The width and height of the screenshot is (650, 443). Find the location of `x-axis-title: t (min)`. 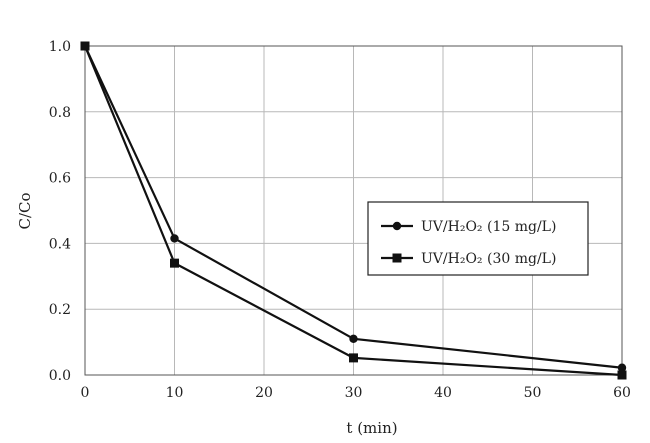

x-axis-title: t (min) is located at coordinates (371, 428).